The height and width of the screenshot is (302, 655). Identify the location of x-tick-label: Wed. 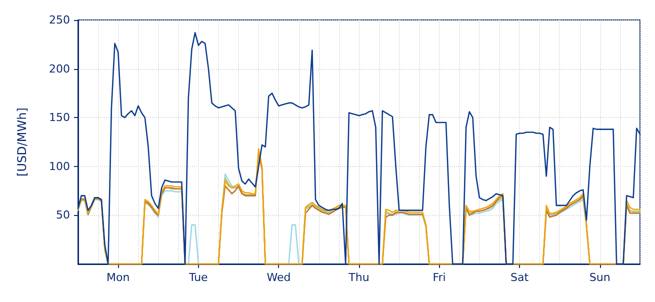
(278, 277).